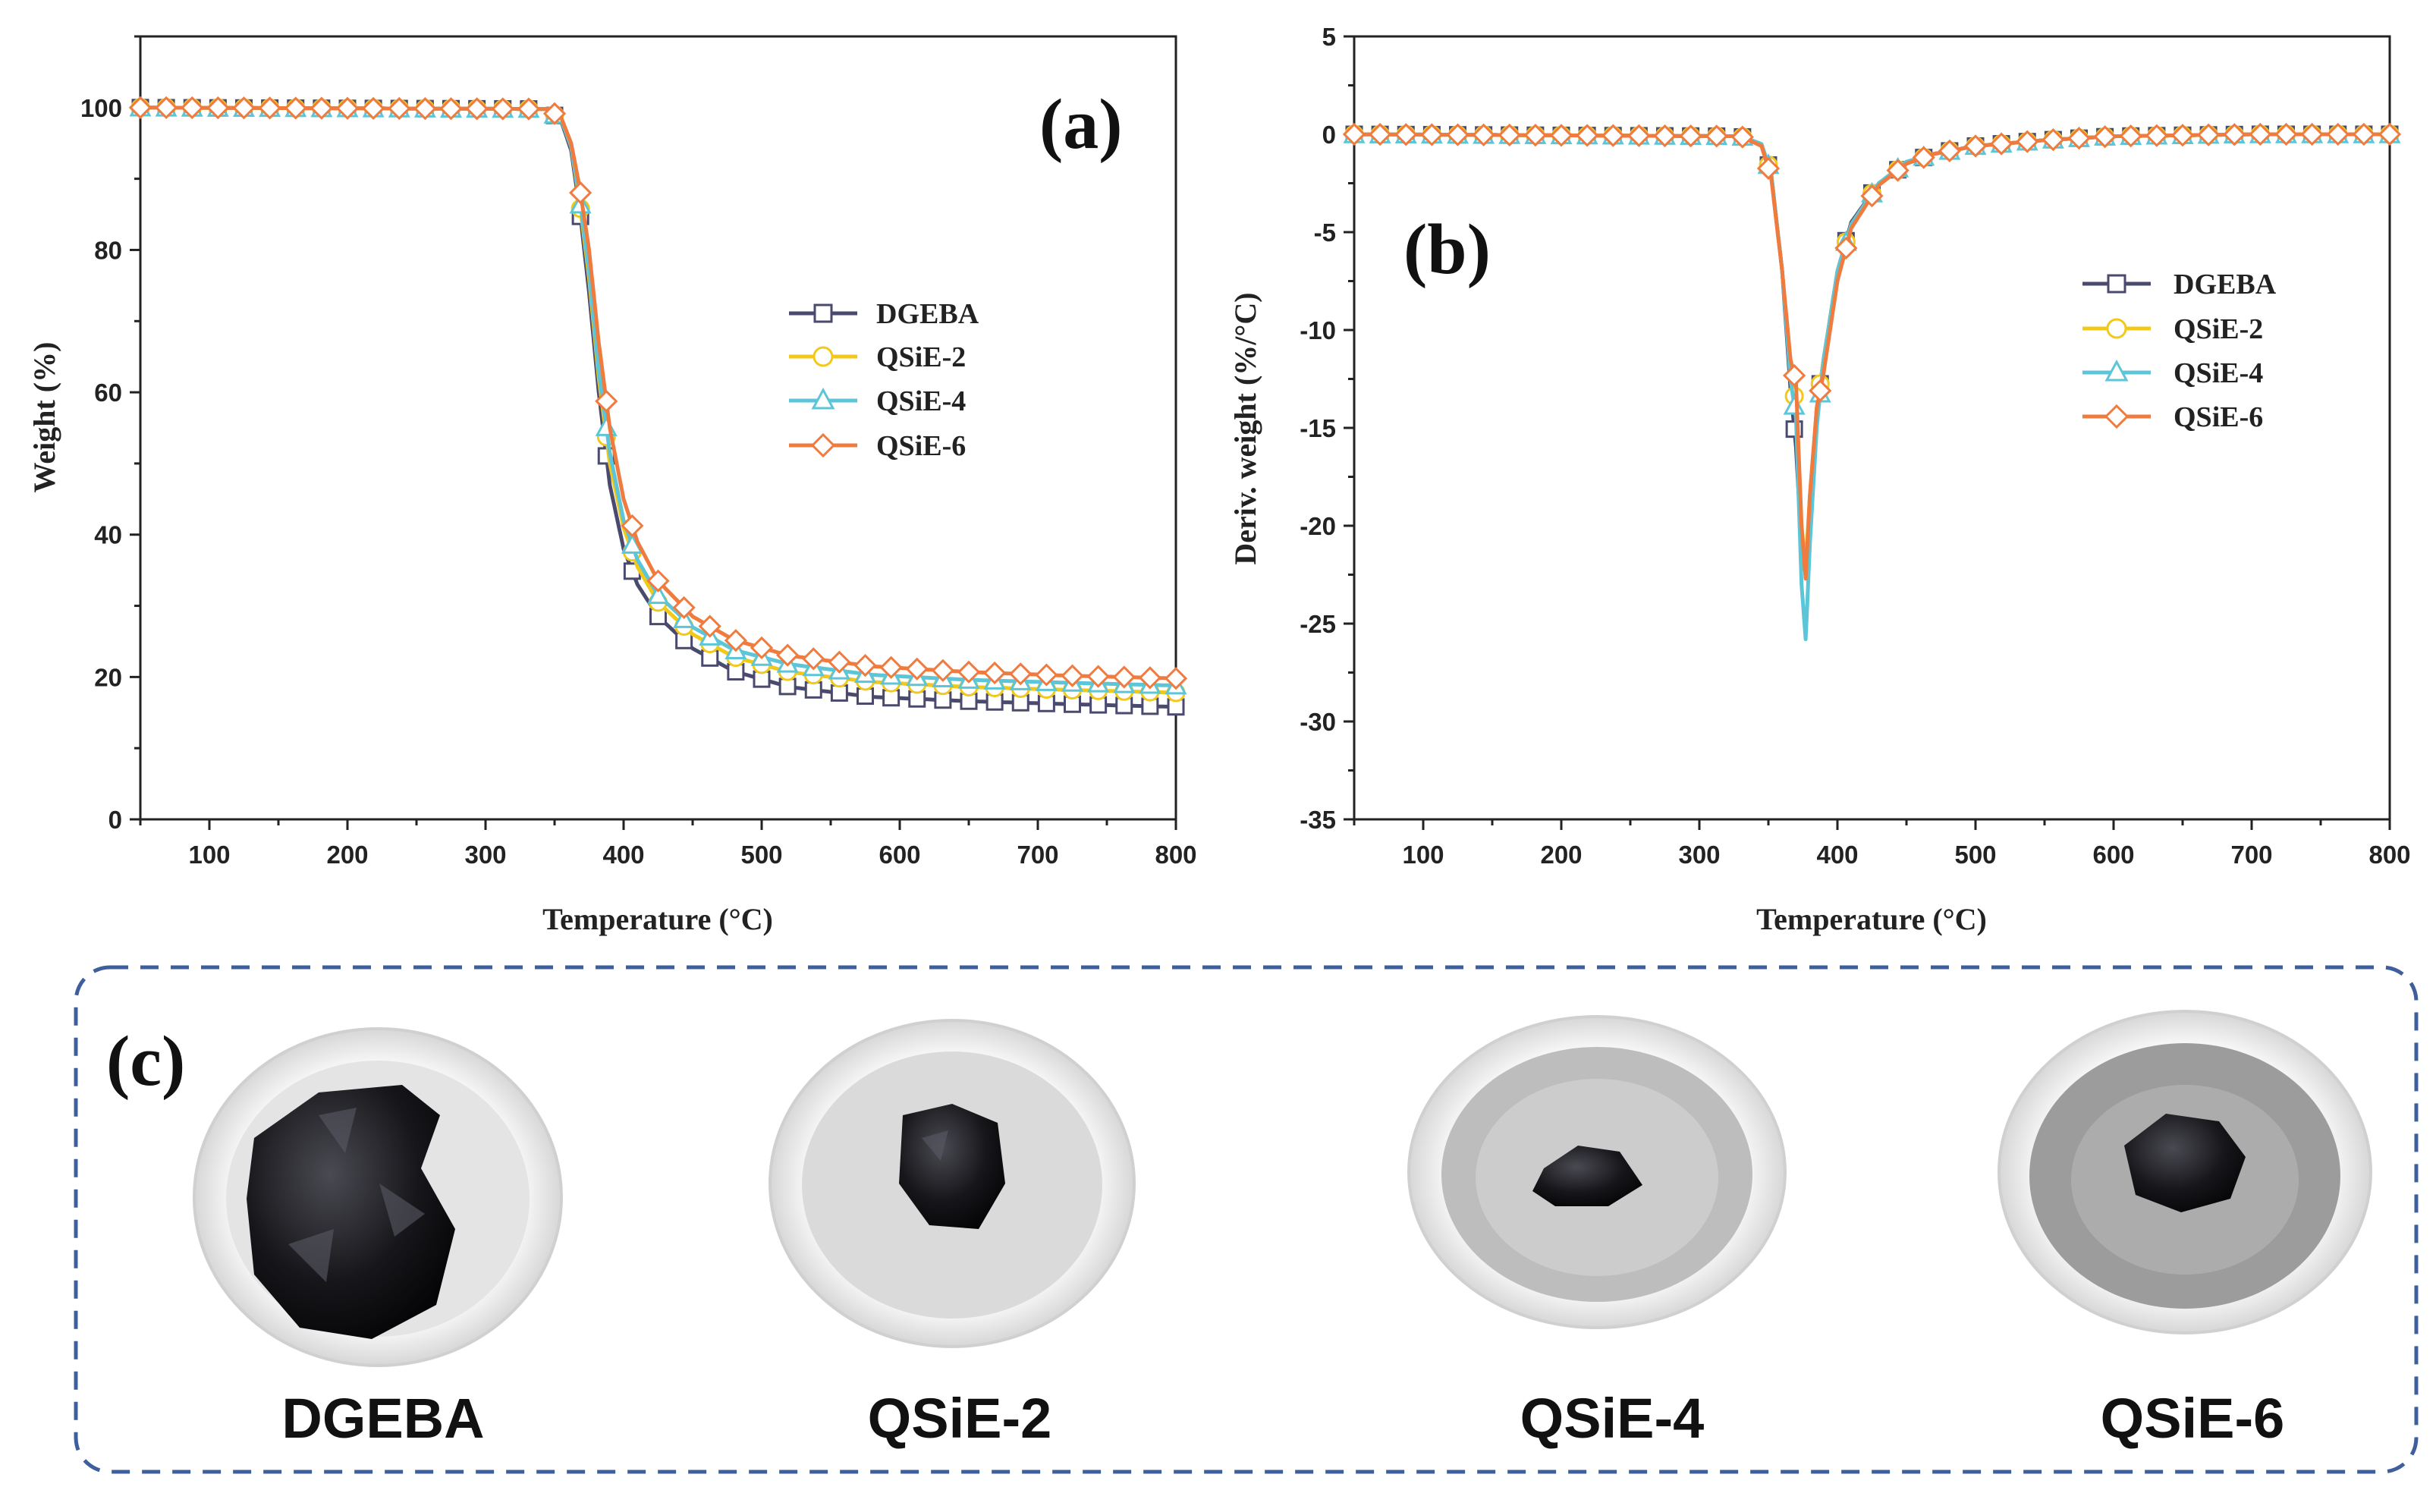 The height and width of the screenshot is (1512, 2436). What do you see at coordinates (2218, 417) in the screenshot?
I see `legend-label: QSiE-6` at bounding box center [2218, 417].